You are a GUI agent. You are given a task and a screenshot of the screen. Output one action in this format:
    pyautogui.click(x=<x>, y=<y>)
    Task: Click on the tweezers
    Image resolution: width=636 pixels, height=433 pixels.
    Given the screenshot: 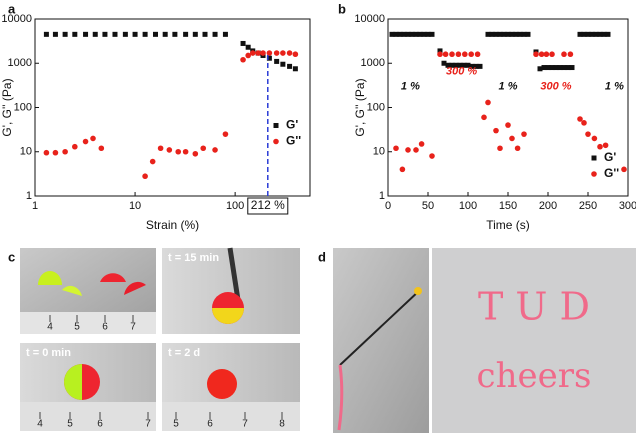 What is the action you would take?
    pyautogui.click(x=234, y=274)
    